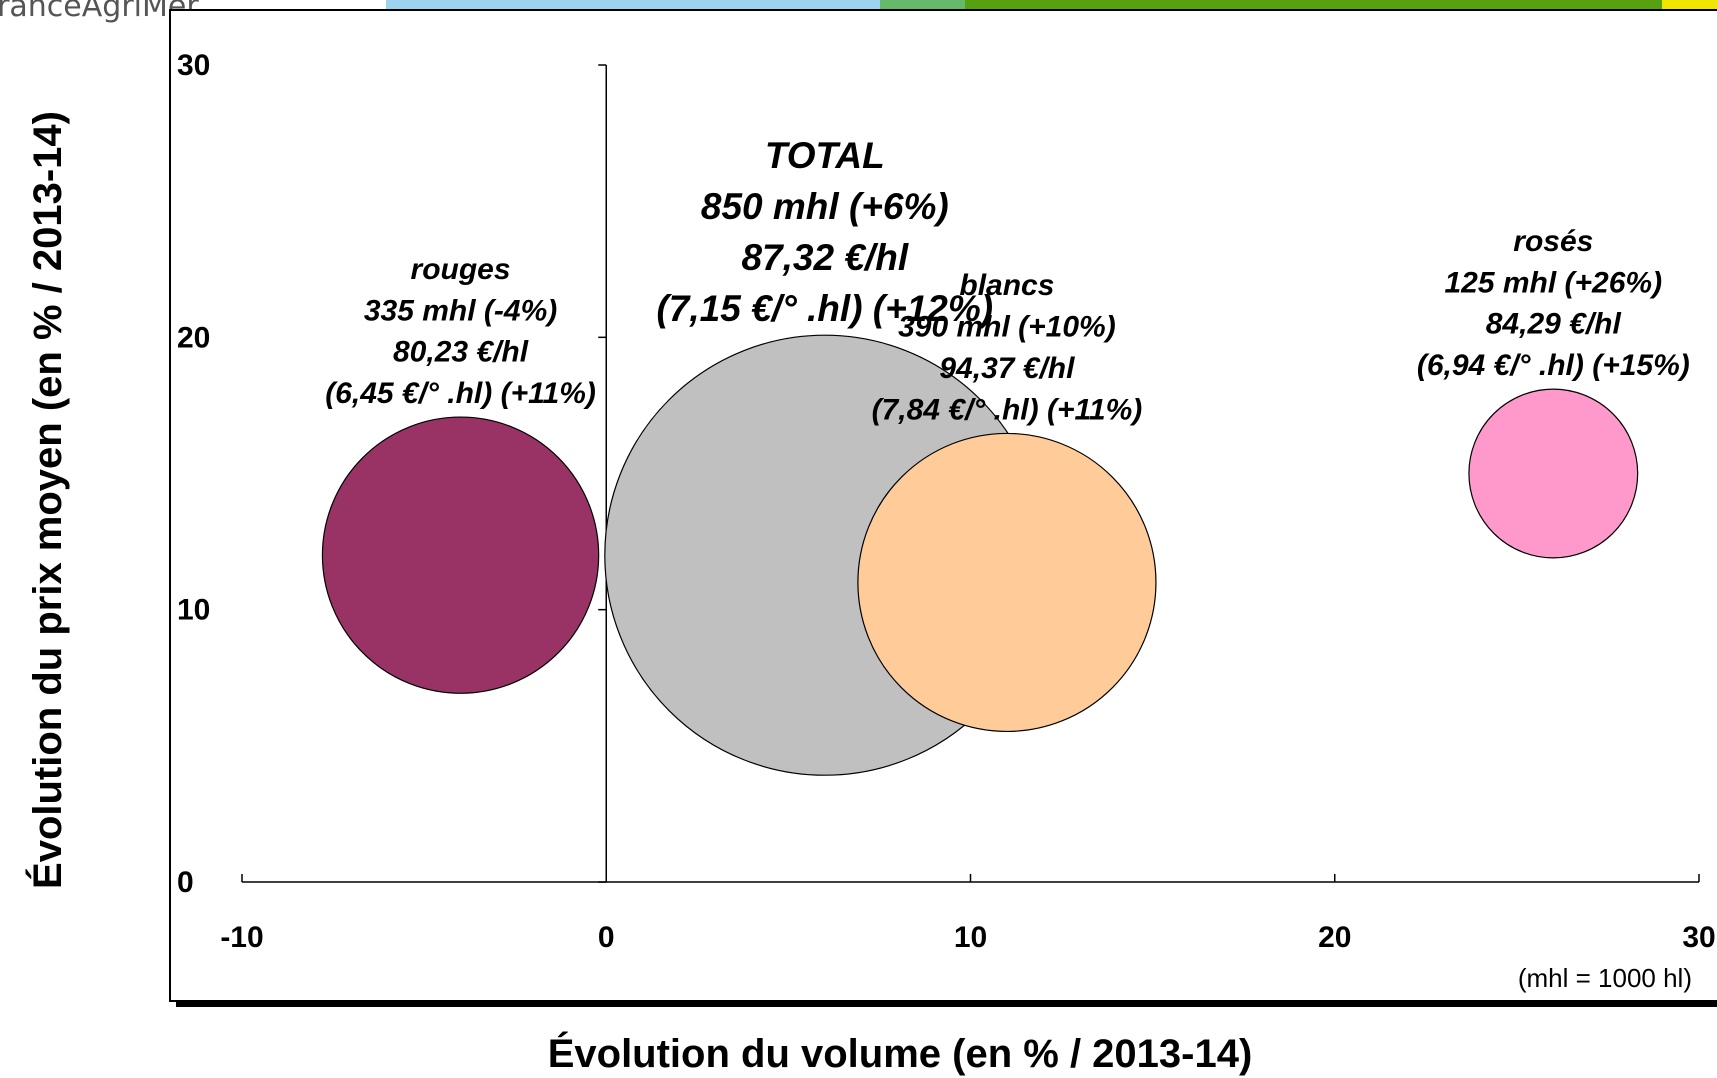 The image size is (1717, 1078). Describe the element at coordinates (1553, 365) in the screenshot. I see `bubble-label-roses: (6,94 €/° .hl) (+15%)` at that location.